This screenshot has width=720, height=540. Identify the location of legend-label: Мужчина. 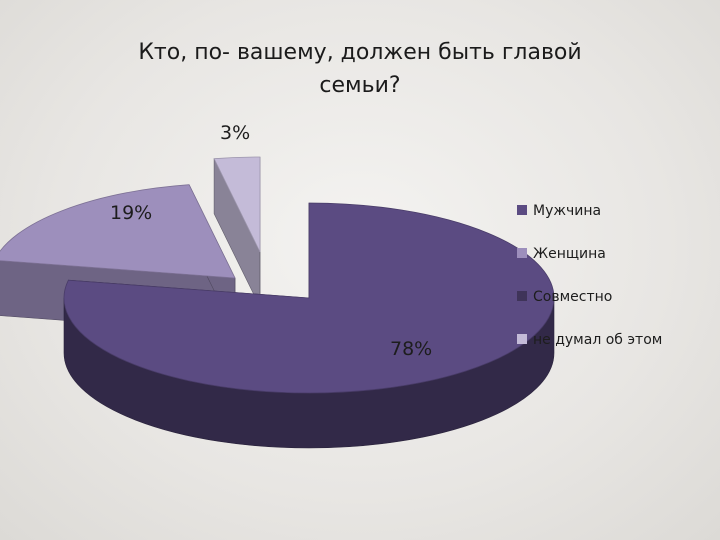
(567, 211).